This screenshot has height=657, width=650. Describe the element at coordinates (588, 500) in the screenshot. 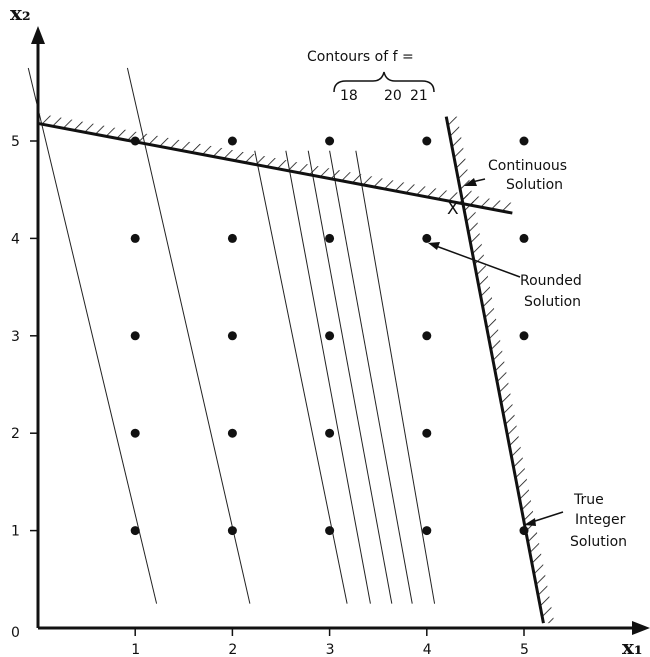

I see `true-solution-label-line-1: True` at that location.